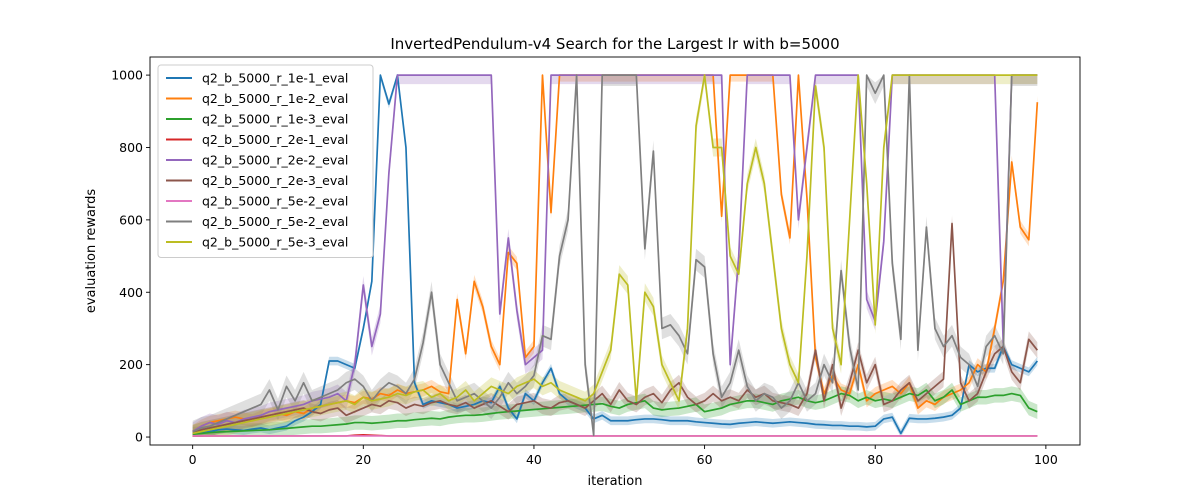 The image size is (1200, 500). Describe the element at coordinates (131, 147) in the screenshot. I see `y-tick-label: 800` at that location.